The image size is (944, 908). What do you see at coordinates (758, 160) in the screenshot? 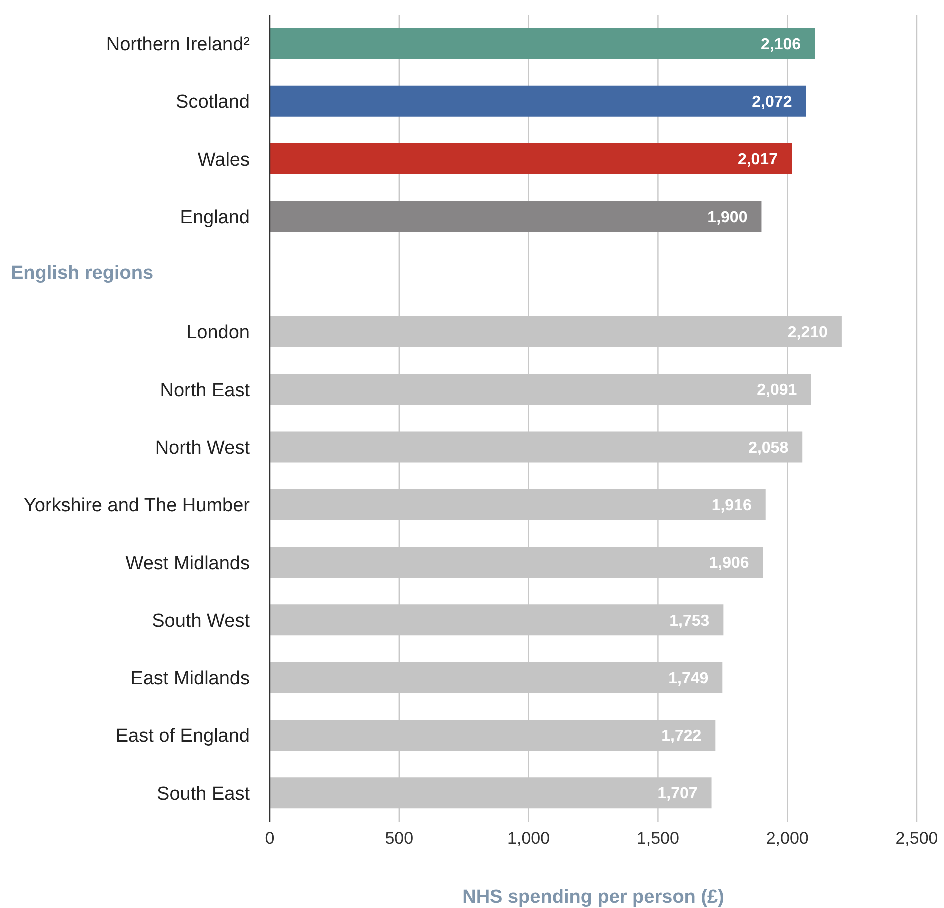
I see `data-label: 2,017` at bounding box center [758, 160].